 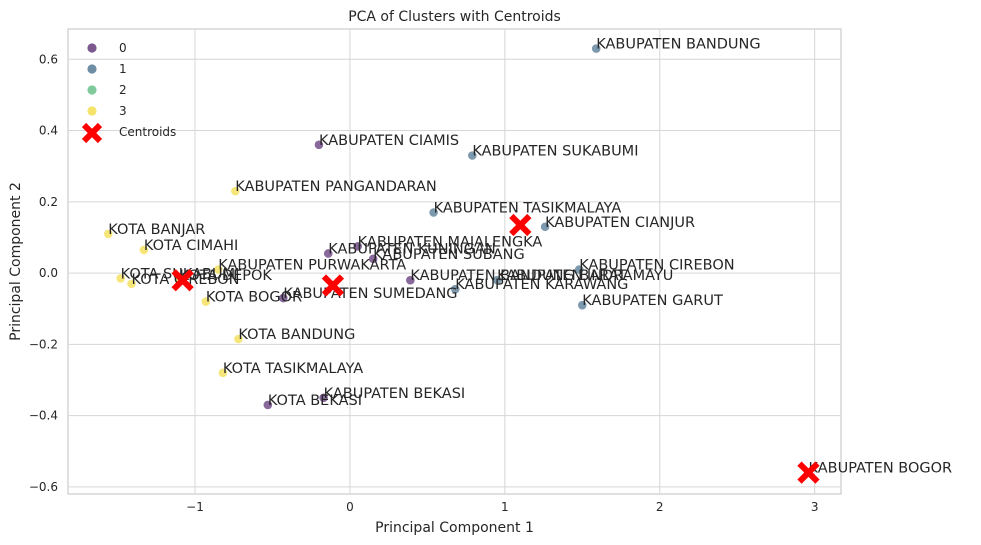 What do you see at coordinates (449, 255) in the screenshot?
I see `point-label: KABUPATEN SUBANG` at bounding box center [449, 255].